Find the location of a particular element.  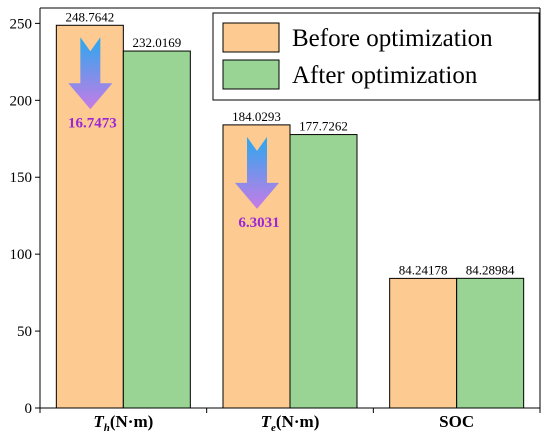

reduction-label: 16.7473 is located at coordinates (92, 123).